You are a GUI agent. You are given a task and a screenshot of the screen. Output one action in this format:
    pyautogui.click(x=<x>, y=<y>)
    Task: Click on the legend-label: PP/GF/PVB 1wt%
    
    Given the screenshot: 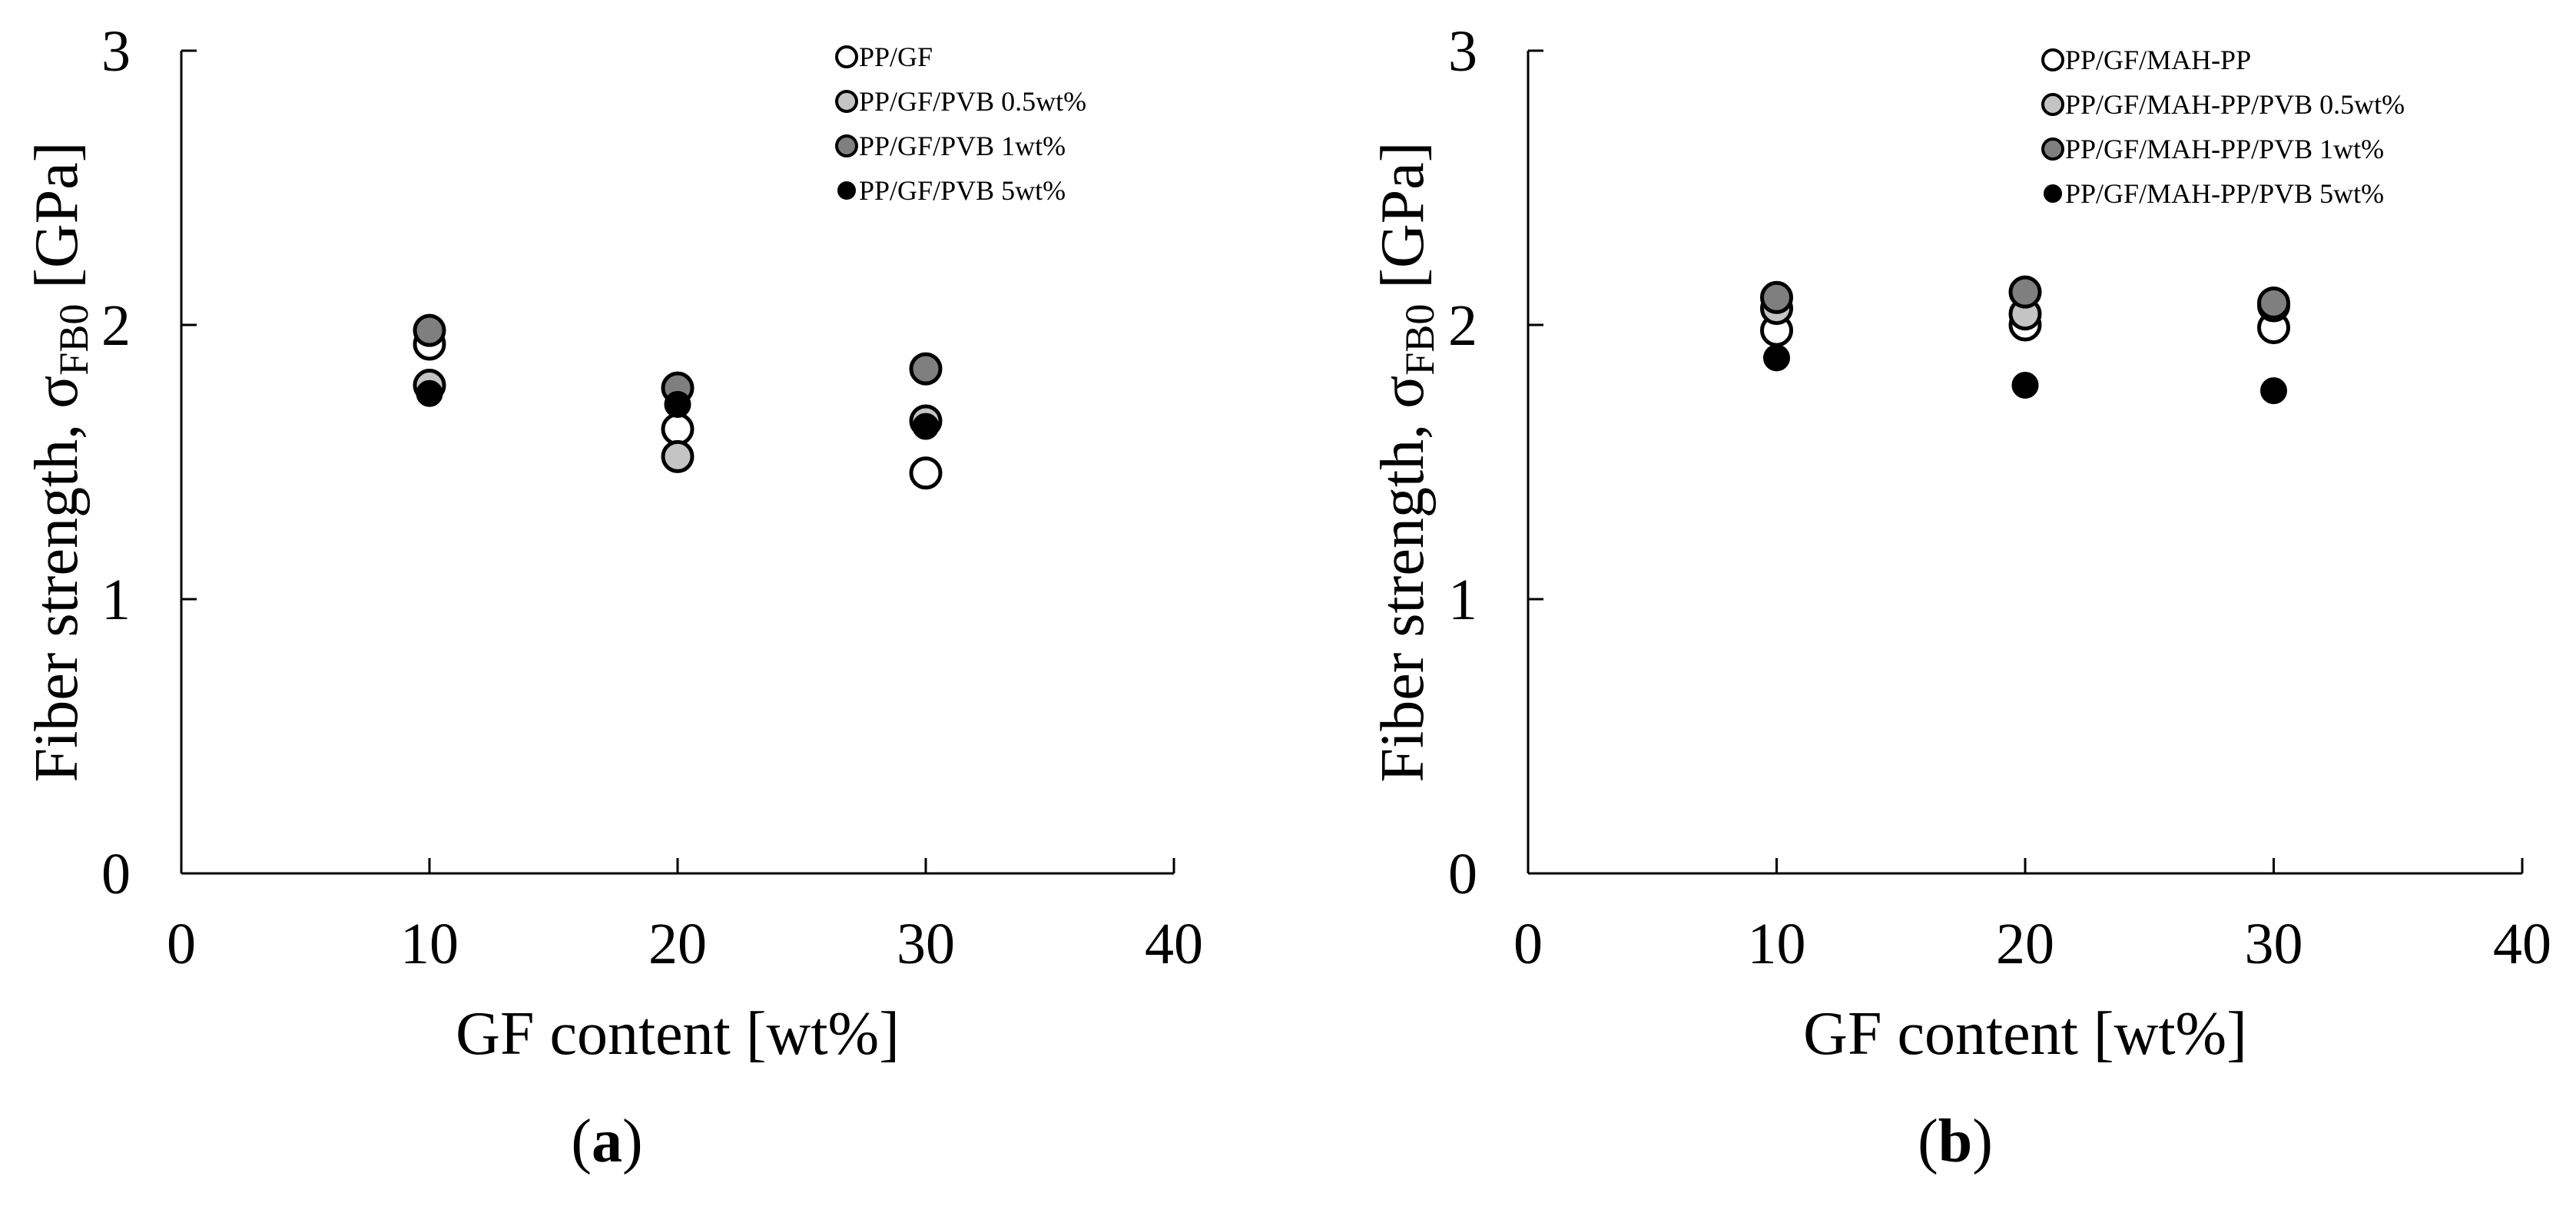 What is the action you would take?
    pyautogui.click(x=962, y=146)
    